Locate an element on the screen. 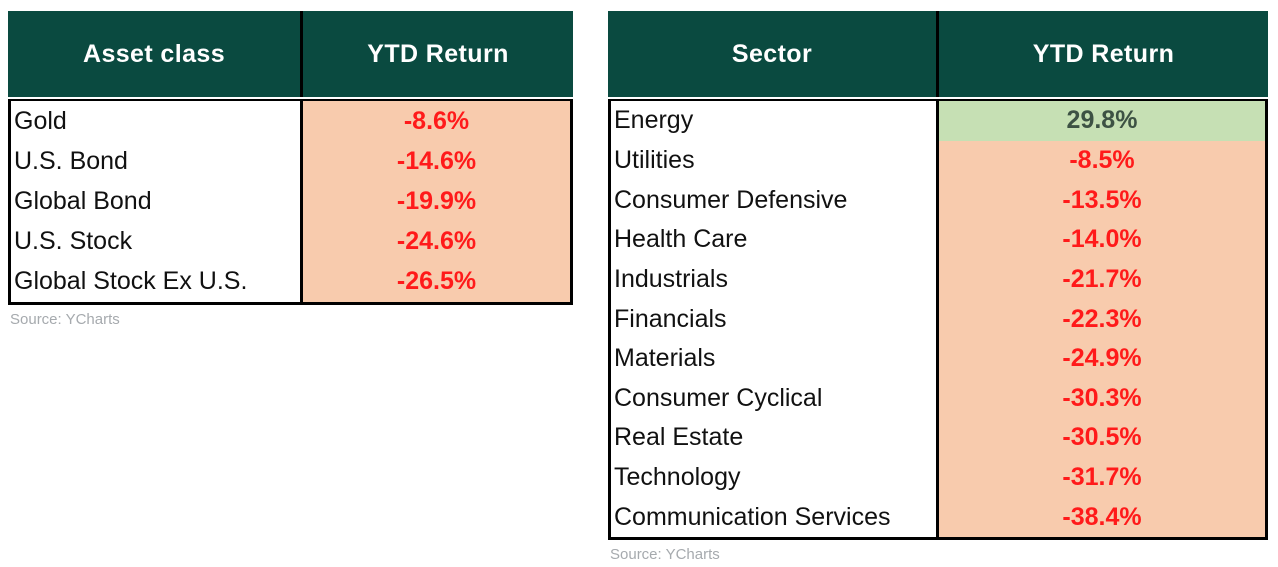  table-row: Consumer Defensive -13.5% is located at coordinates (938, 200).